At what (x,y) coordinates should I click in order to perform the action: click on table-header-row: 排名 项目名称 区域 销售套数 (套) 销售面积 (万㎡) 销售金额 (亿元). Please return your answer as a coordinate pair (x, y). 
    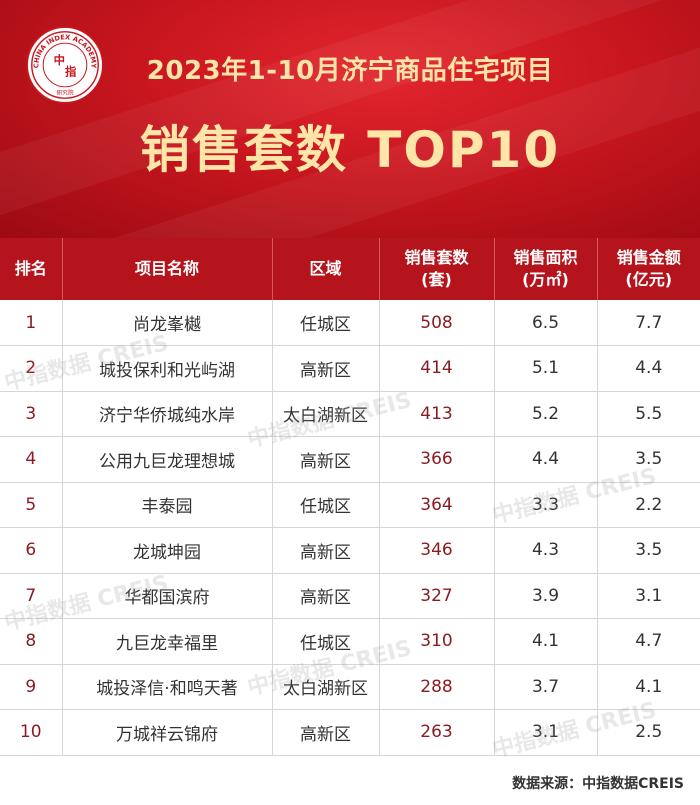
    Looking at the image, I should click on (350, 269).